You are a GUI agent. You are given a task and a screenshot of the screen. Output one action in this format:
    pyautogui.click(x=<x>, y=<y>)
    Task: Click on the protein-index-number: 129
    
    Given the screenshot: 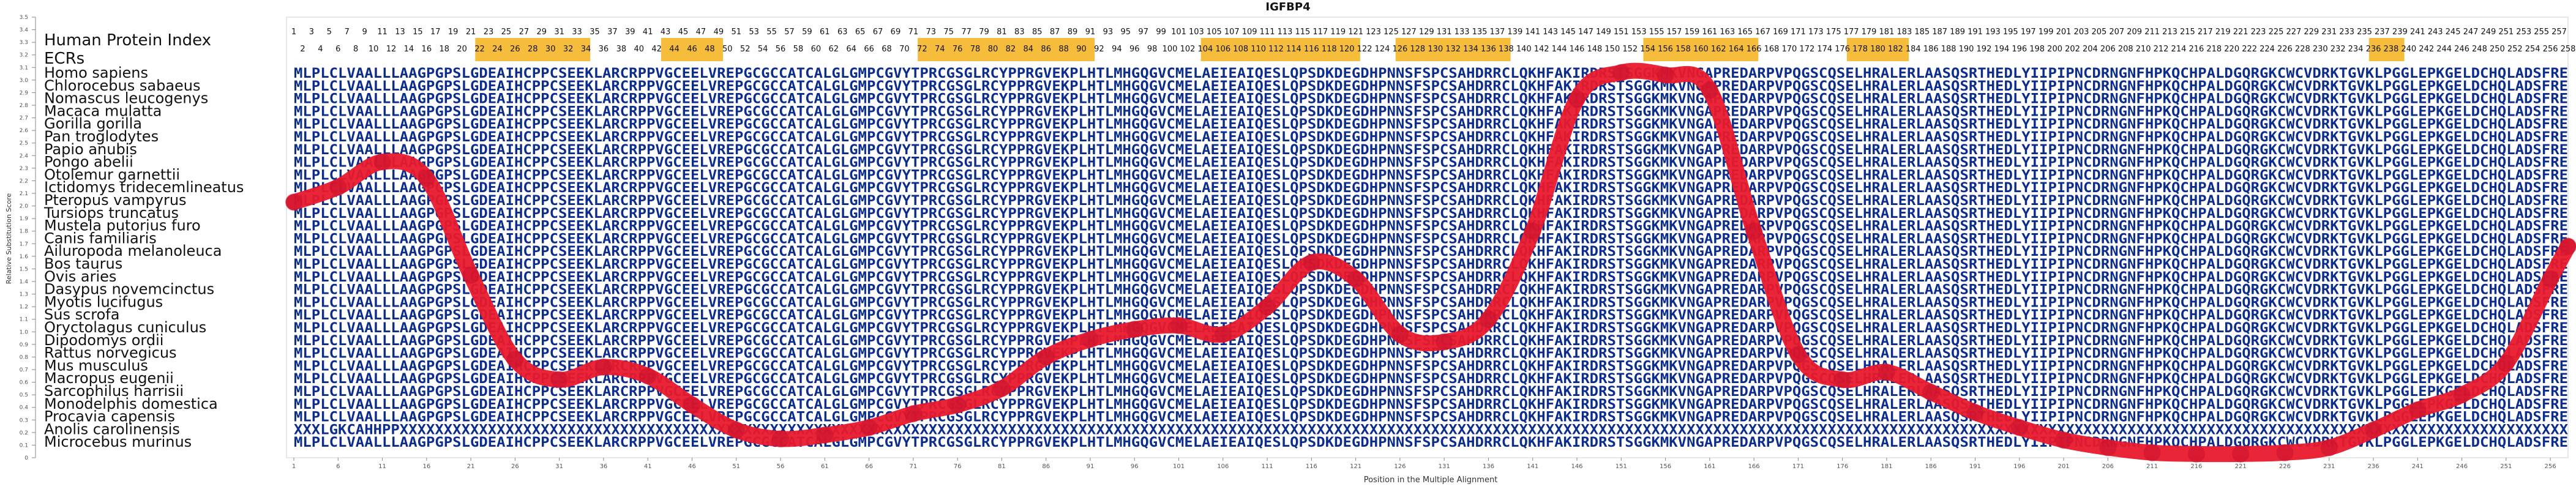 What is the action you would take?
    pyautogui.click(x=1426, y=32)
    